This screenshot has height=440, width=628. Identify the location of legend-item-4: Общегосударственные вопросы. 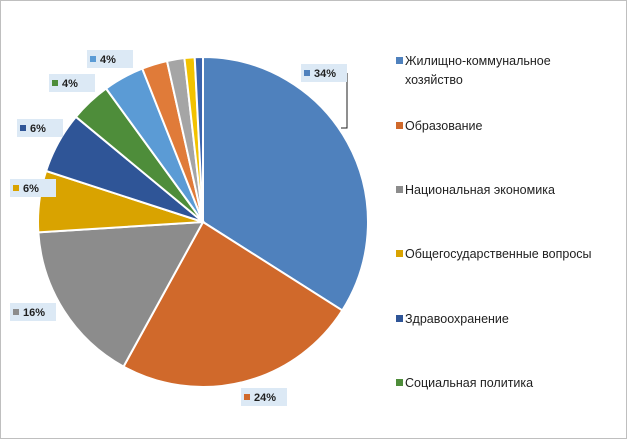
(494, 254).